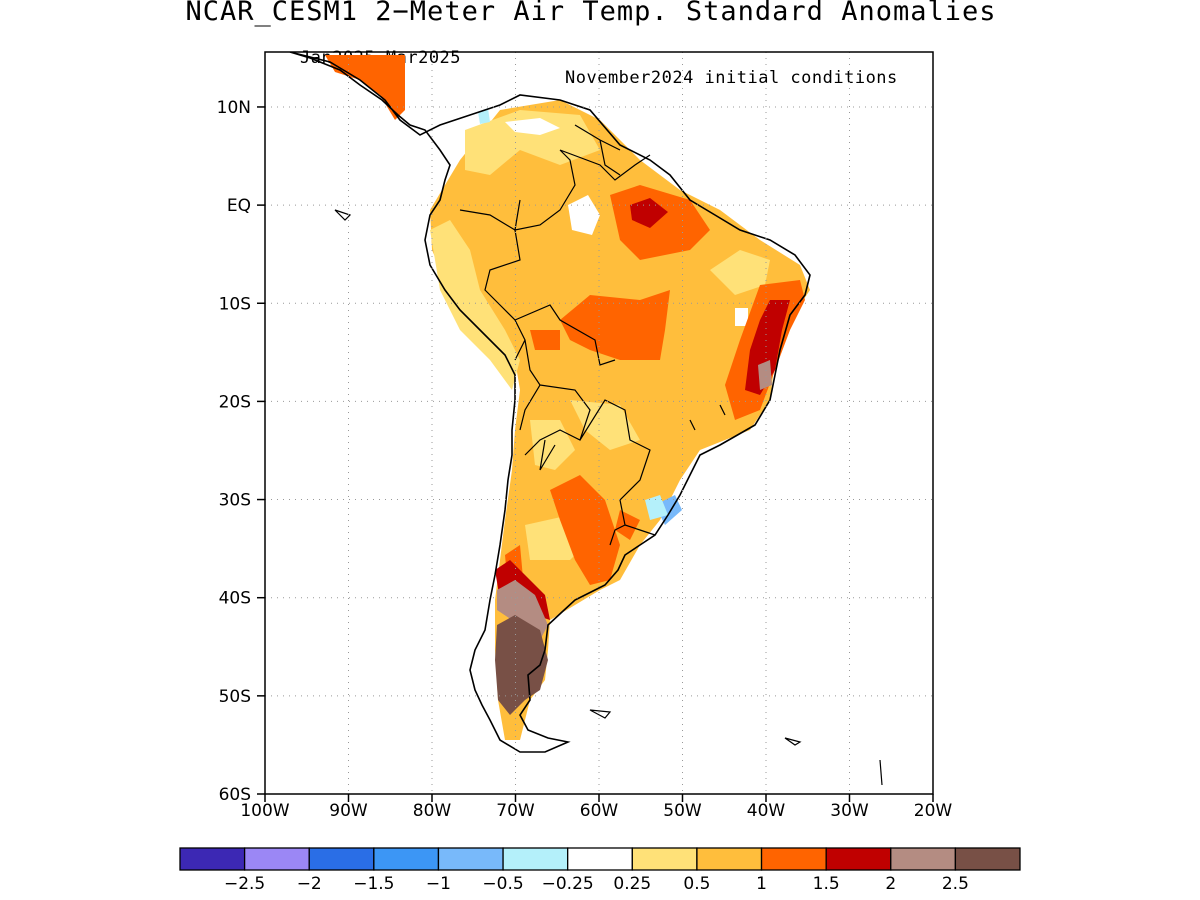 The image size is (1200, 900). Describe the element at coordinates (955, 884) in the screenshot. I see `colorbar-label: 2.5` at that location.